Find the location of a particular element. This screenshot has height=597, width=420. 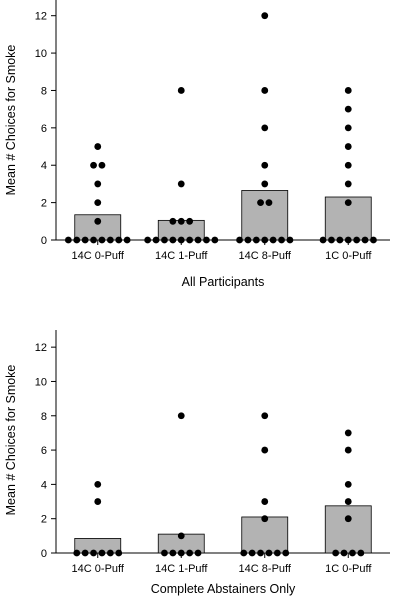

panel-1-y-tick-label-10: 10 is located at coordinates (41, 54).